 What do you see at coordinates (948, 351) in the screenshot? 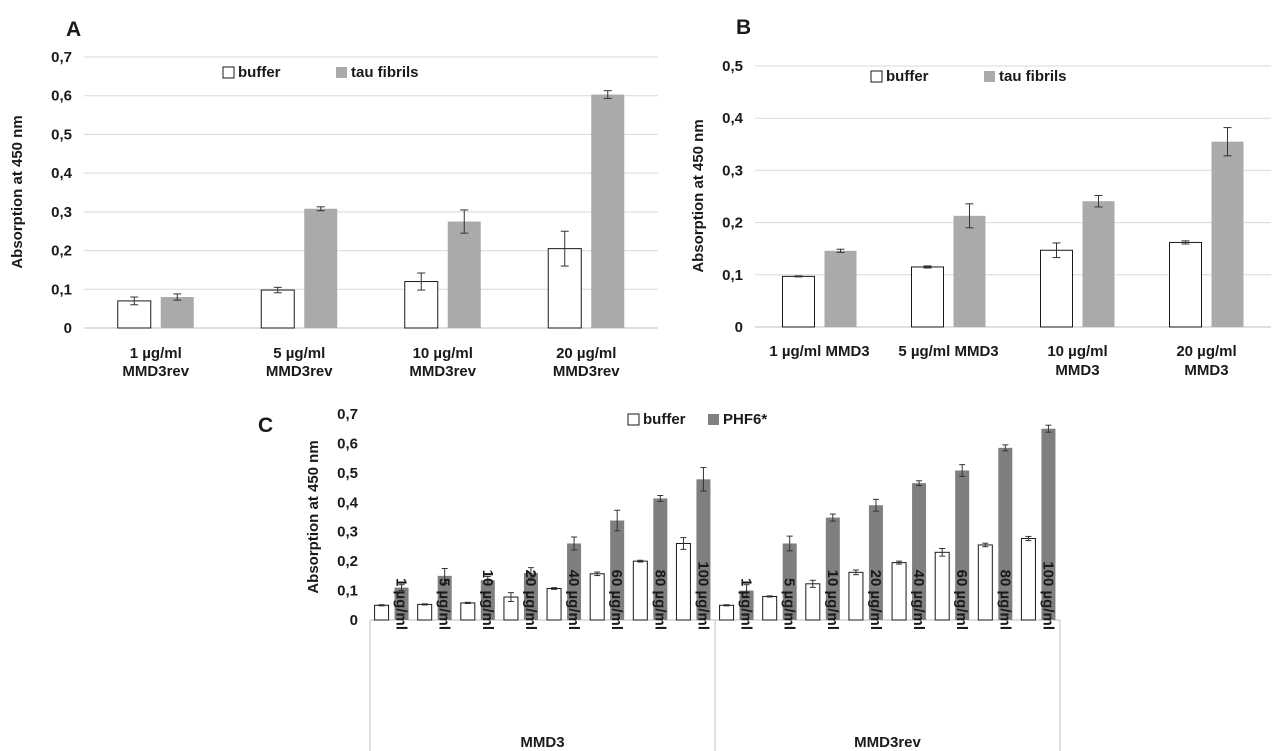
I see `x-category-label: 5 µg/ml MMD3` at bounding box center [948, 351].